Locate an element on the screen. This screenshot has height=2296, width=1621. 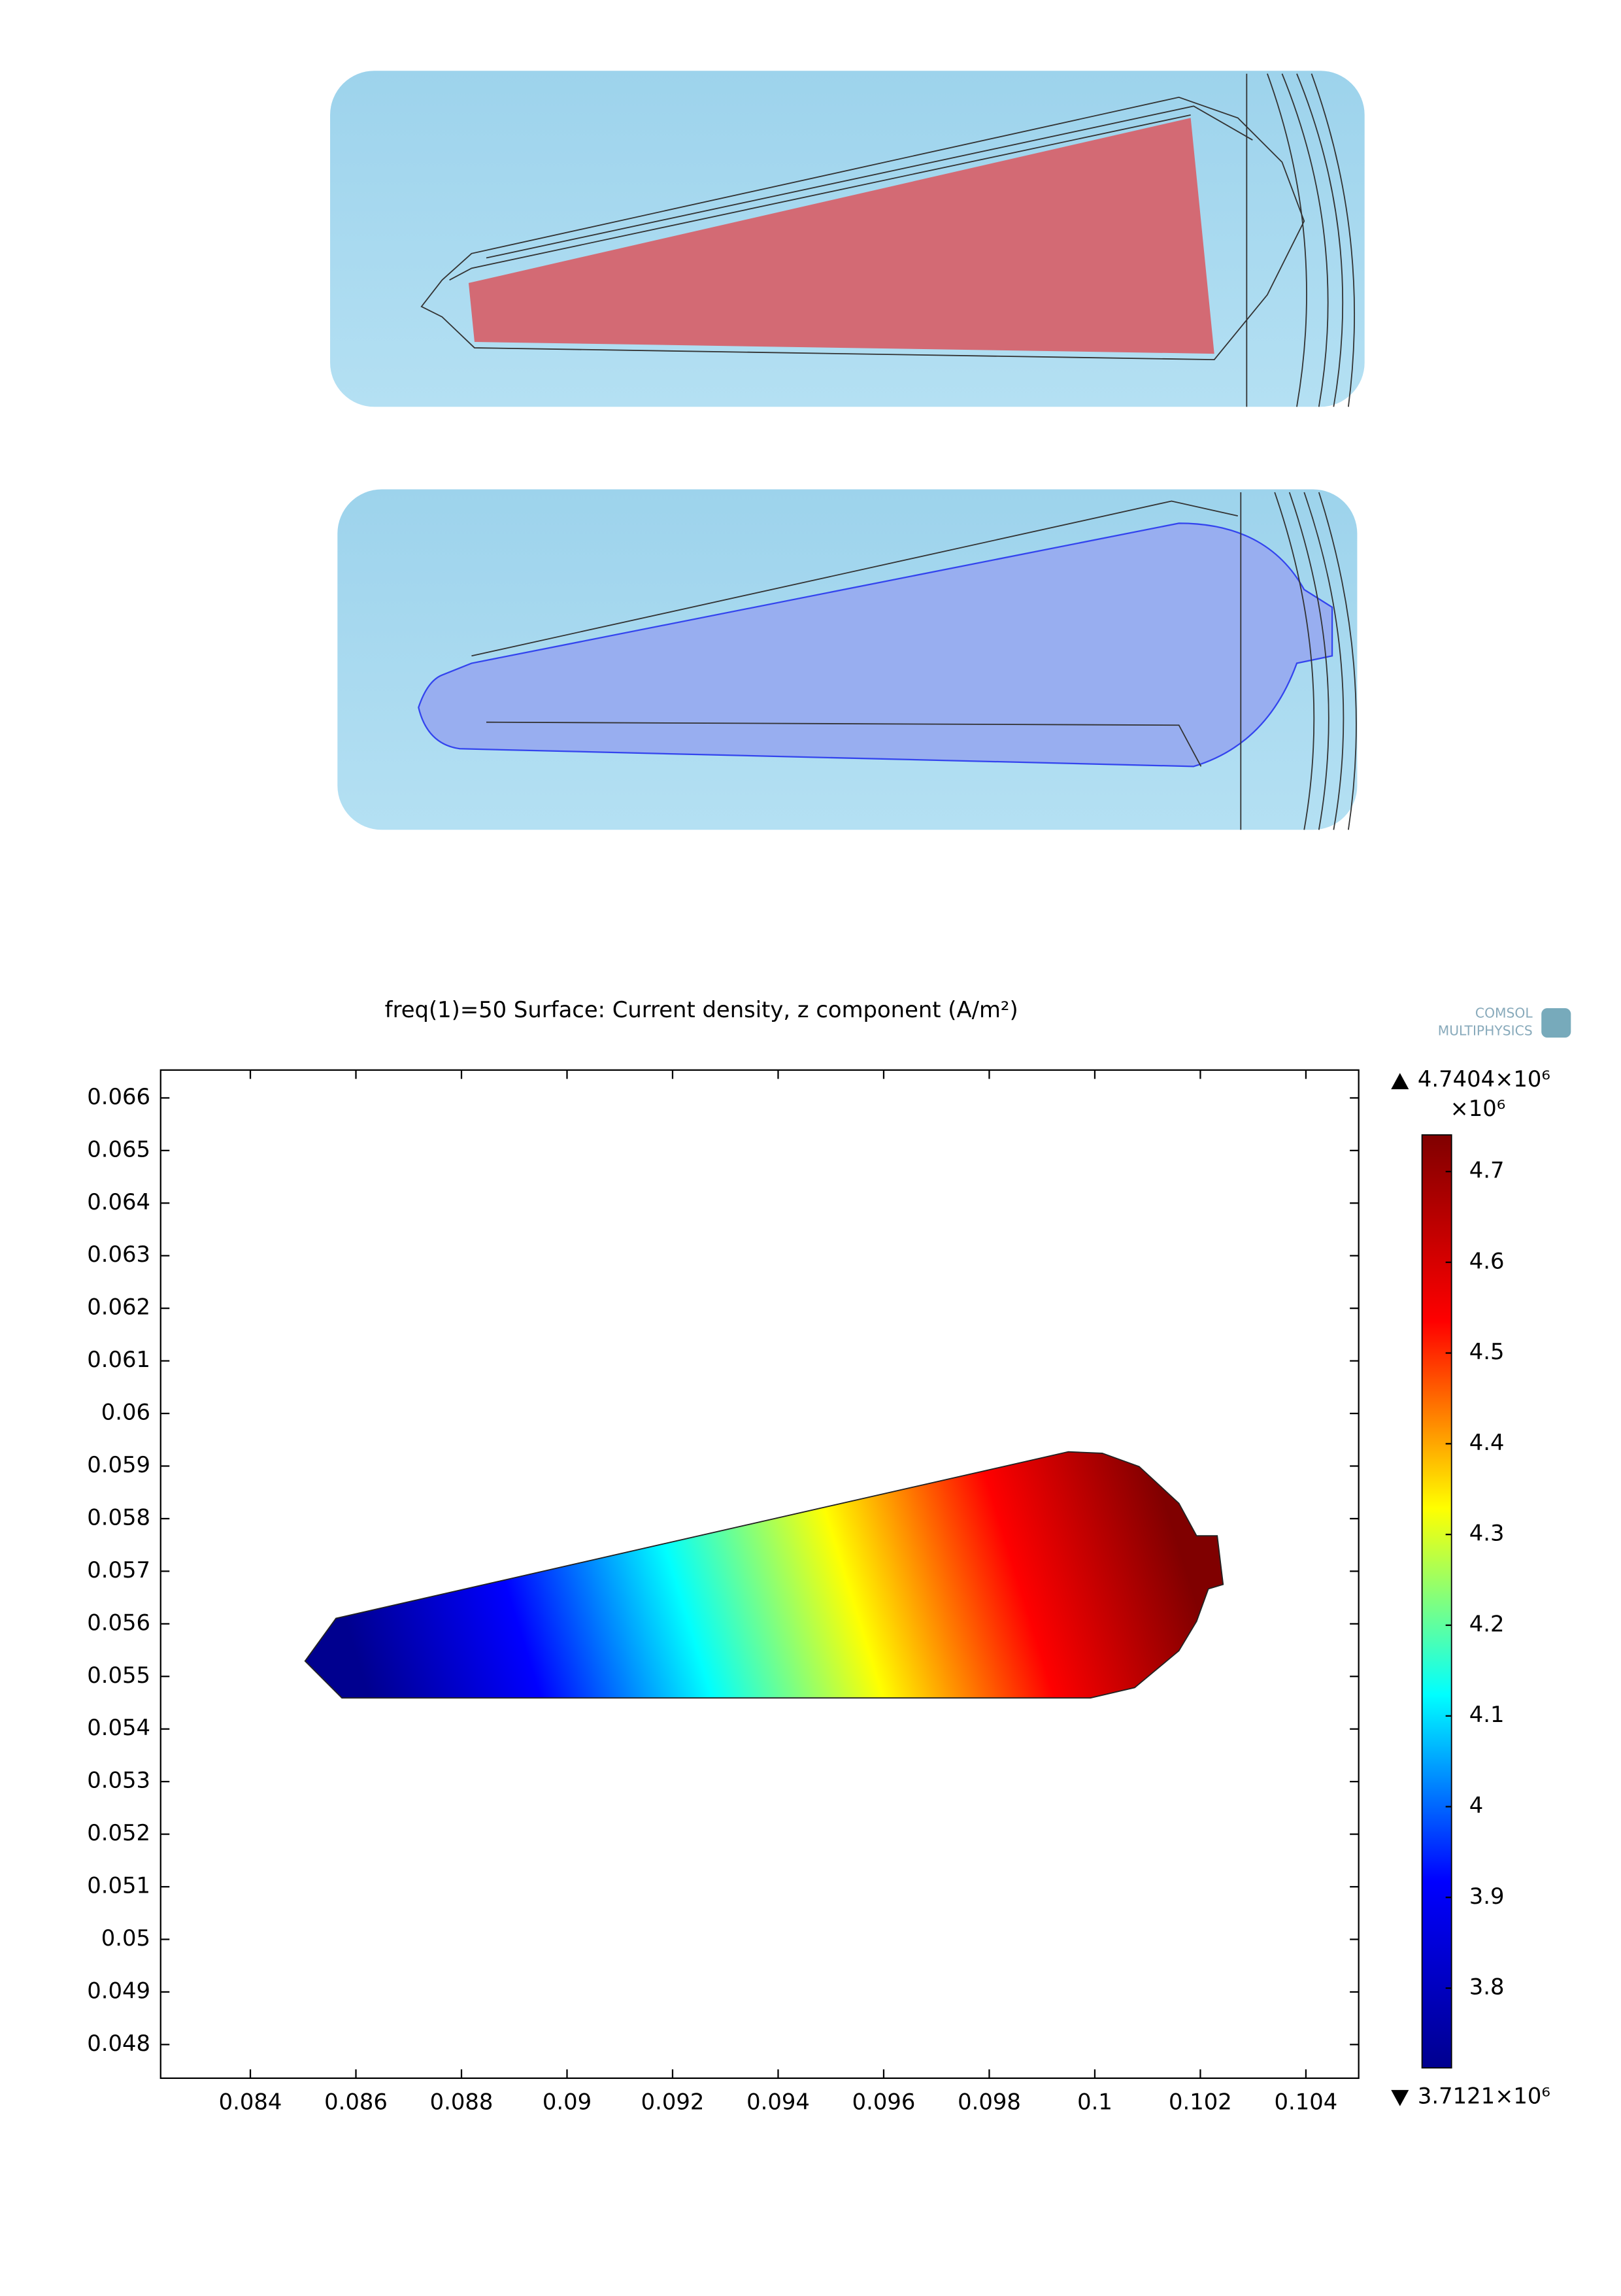
colorbar-max: 4.7404×10⁶ is located at coordinates (1484, 1079).